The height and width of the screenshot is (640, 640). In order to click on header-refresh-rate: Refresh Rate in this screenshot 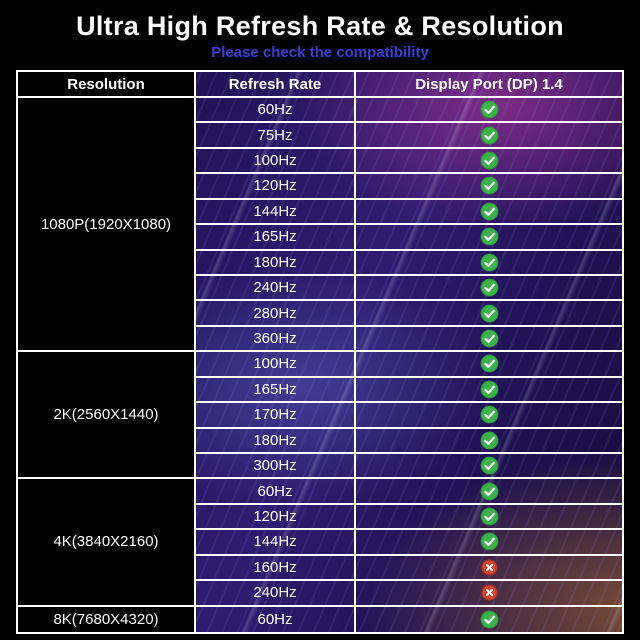, I will do `click(276, 85)`.